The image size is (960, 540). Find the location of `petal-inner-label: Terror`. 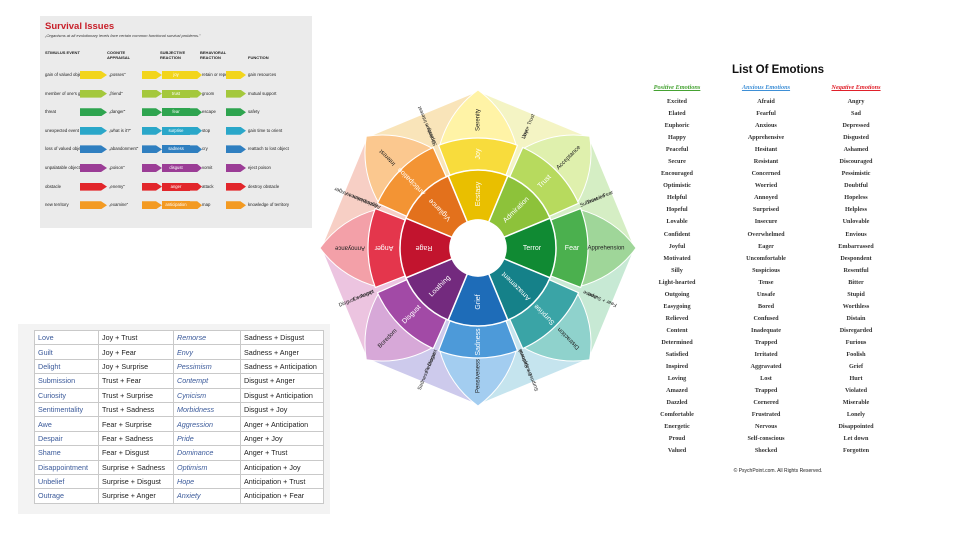

petal-inner-label: Terror is located at coordinates (532, 248).